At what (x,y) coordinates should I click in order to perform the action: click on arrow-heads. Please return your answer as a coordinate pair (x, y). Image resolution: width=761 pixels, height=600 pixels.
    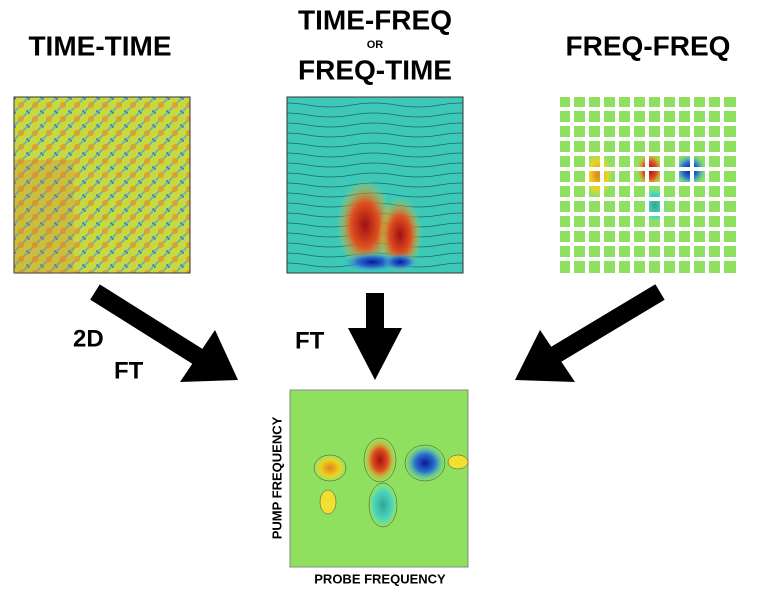
    Looking at the image, I should click on (377, 355).